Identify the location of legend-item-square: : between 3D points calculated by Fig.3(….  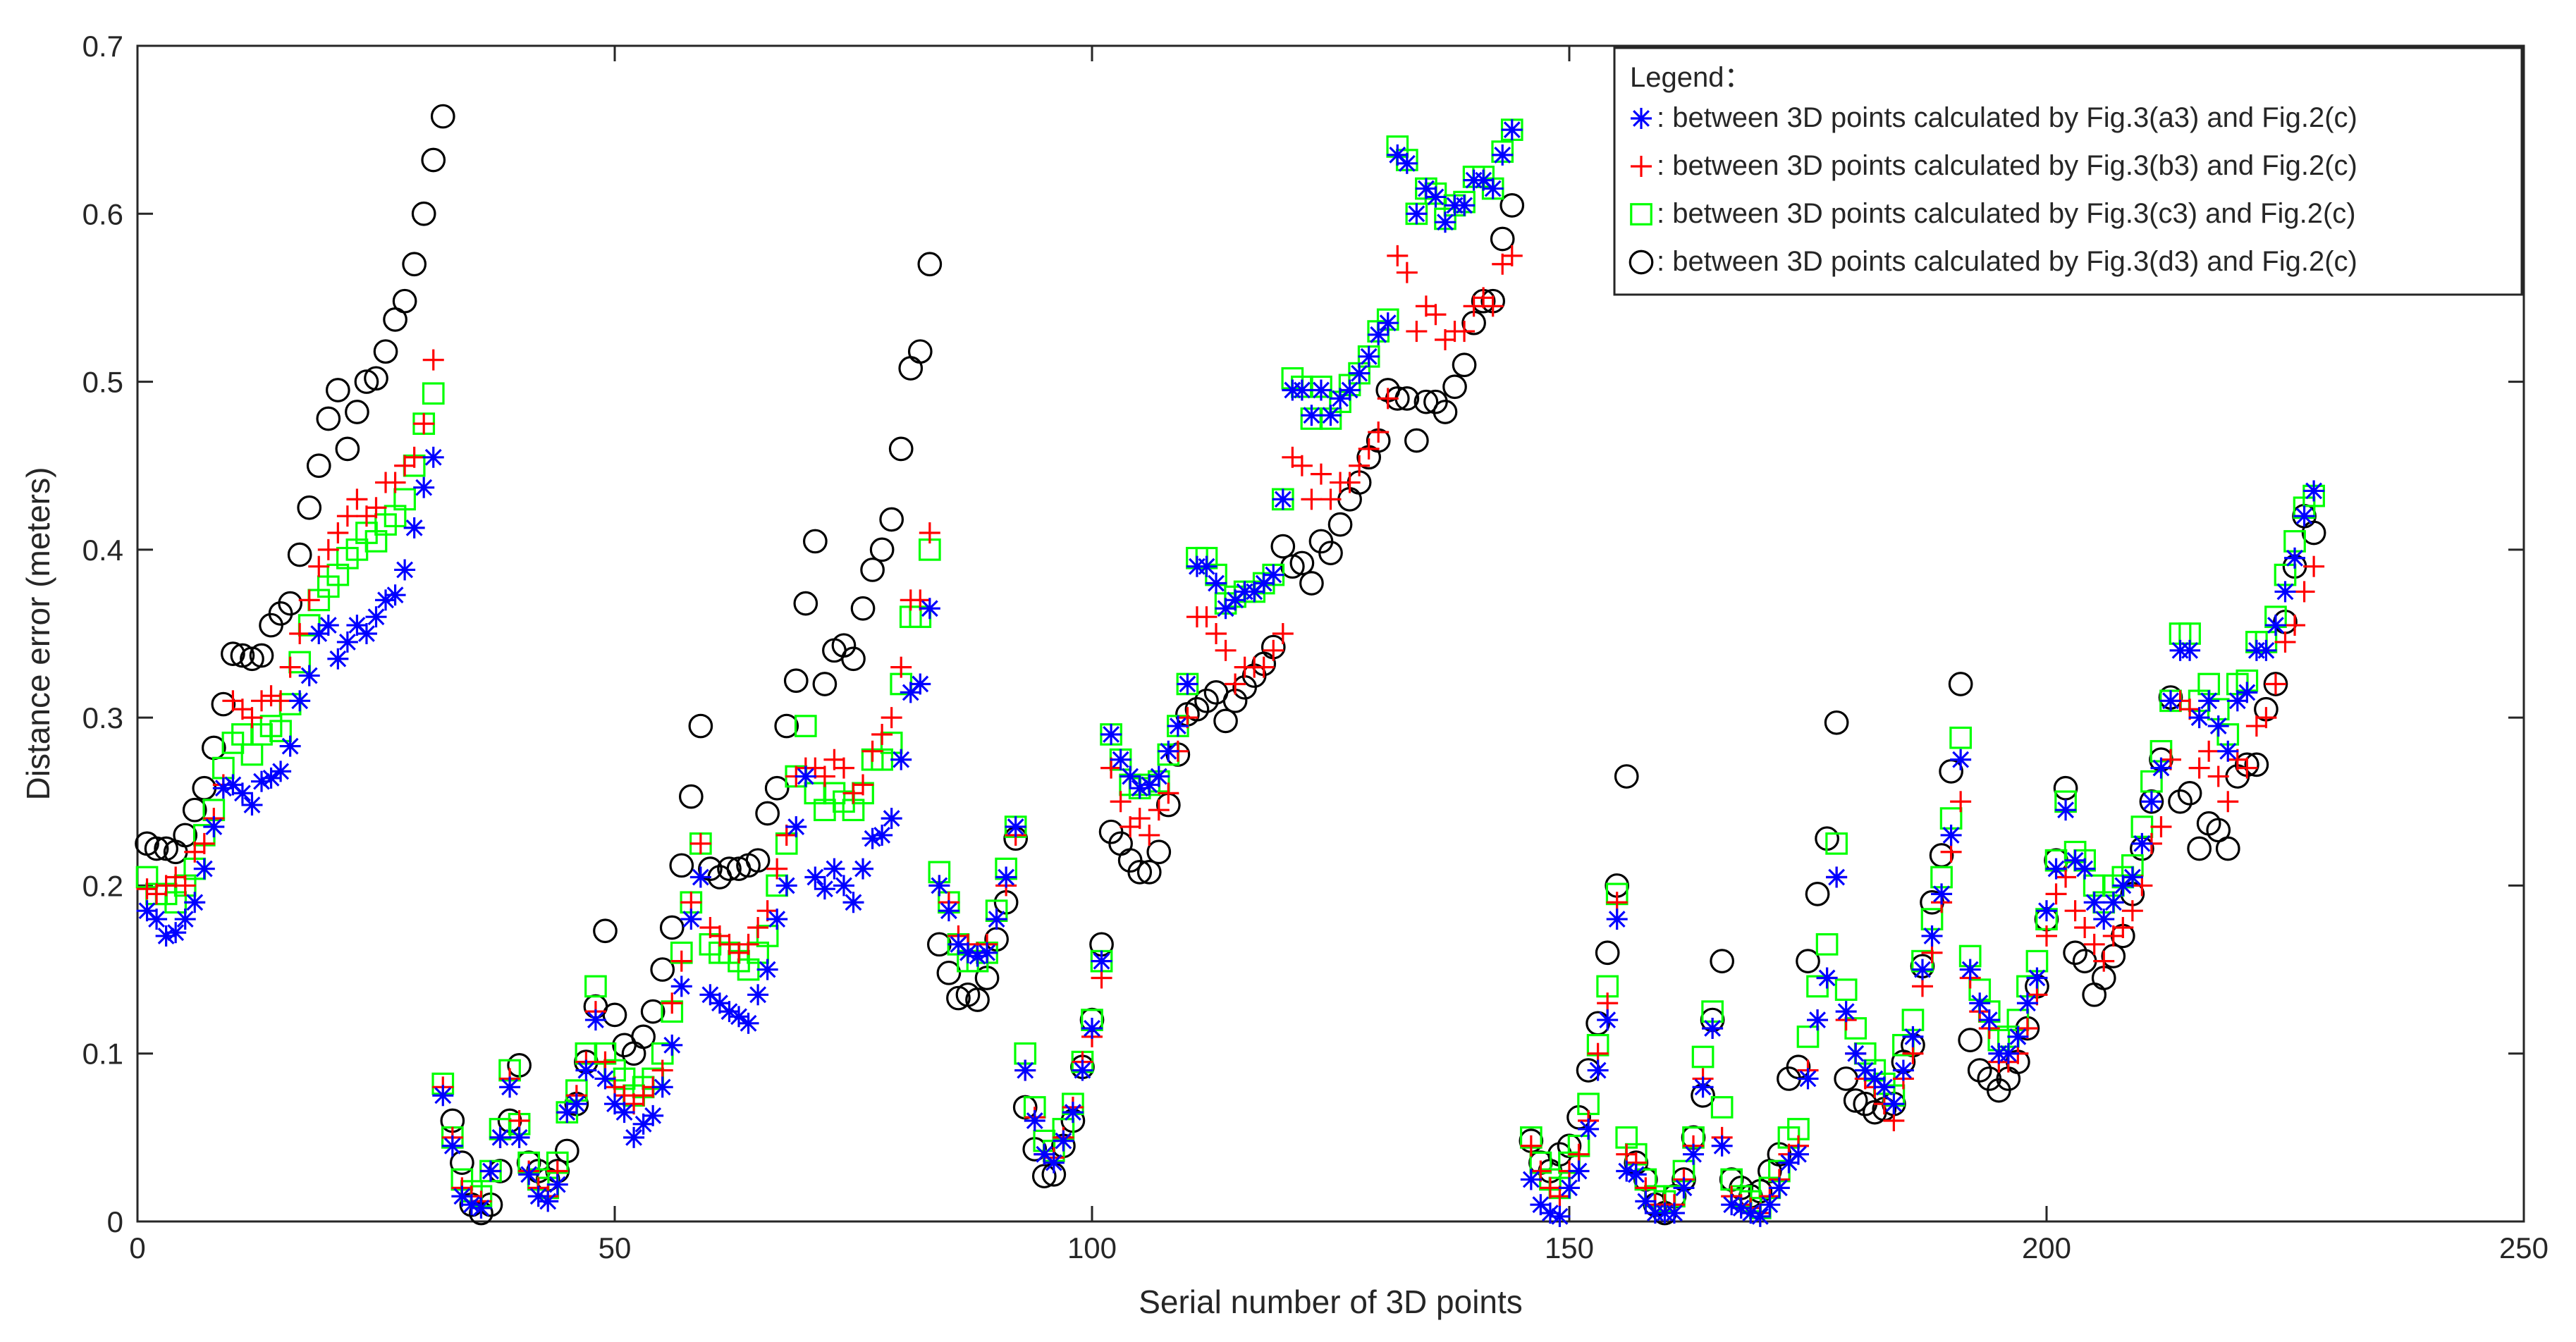
(1993, 214).